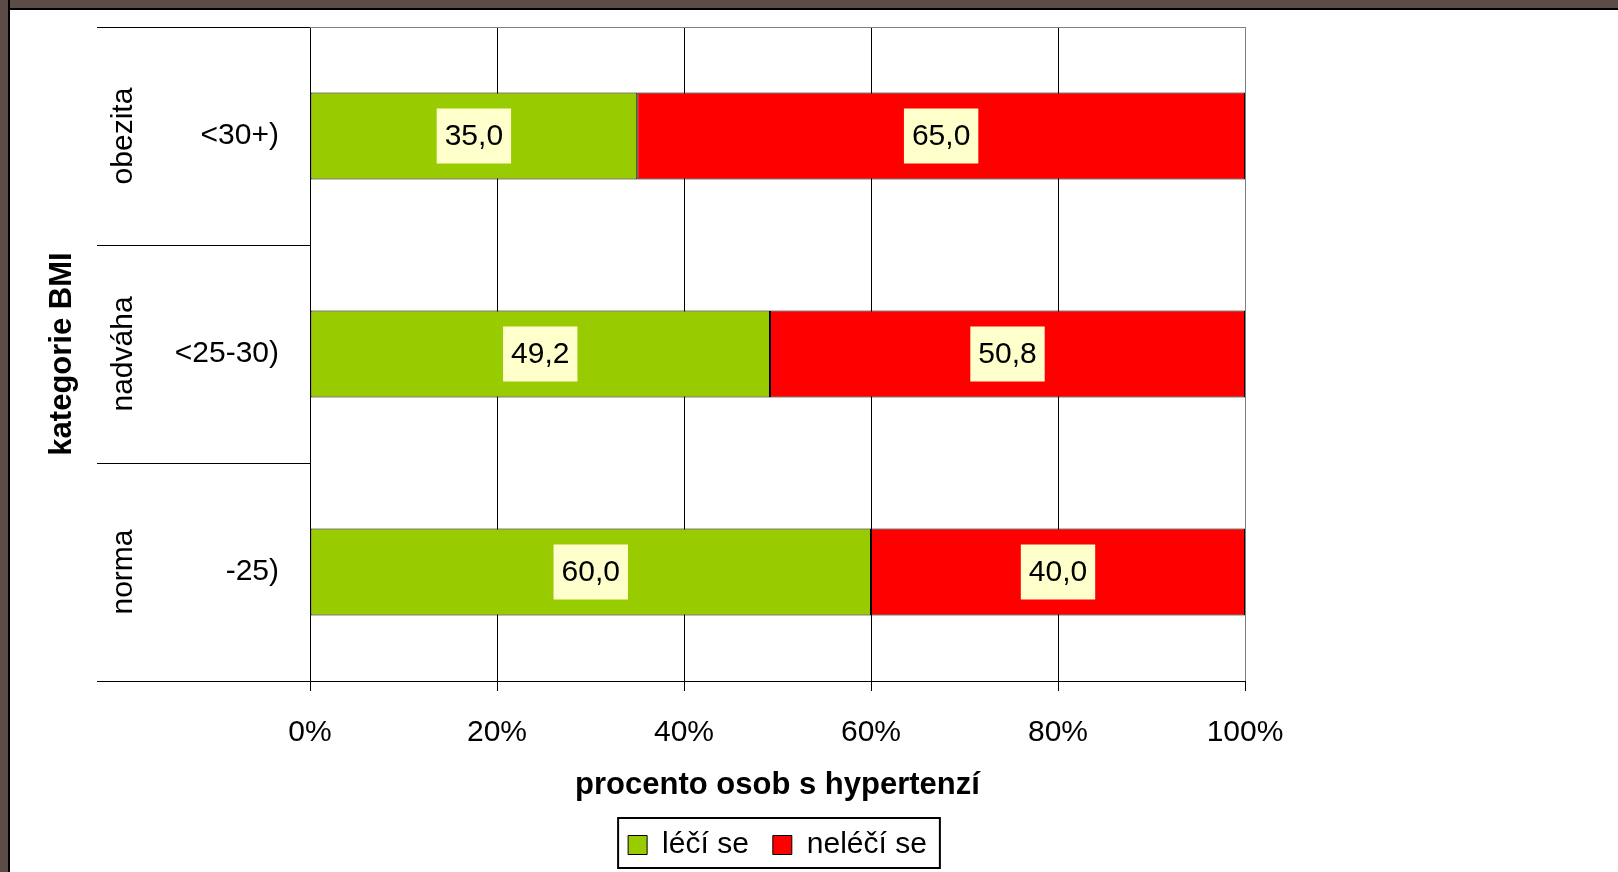 This screenshot has height=872, width=1618. What do you see at coordinates (61, 354) in the screenshot?
I see `y-axis-title: kategorie BMI` at bounding box center [61, 354].